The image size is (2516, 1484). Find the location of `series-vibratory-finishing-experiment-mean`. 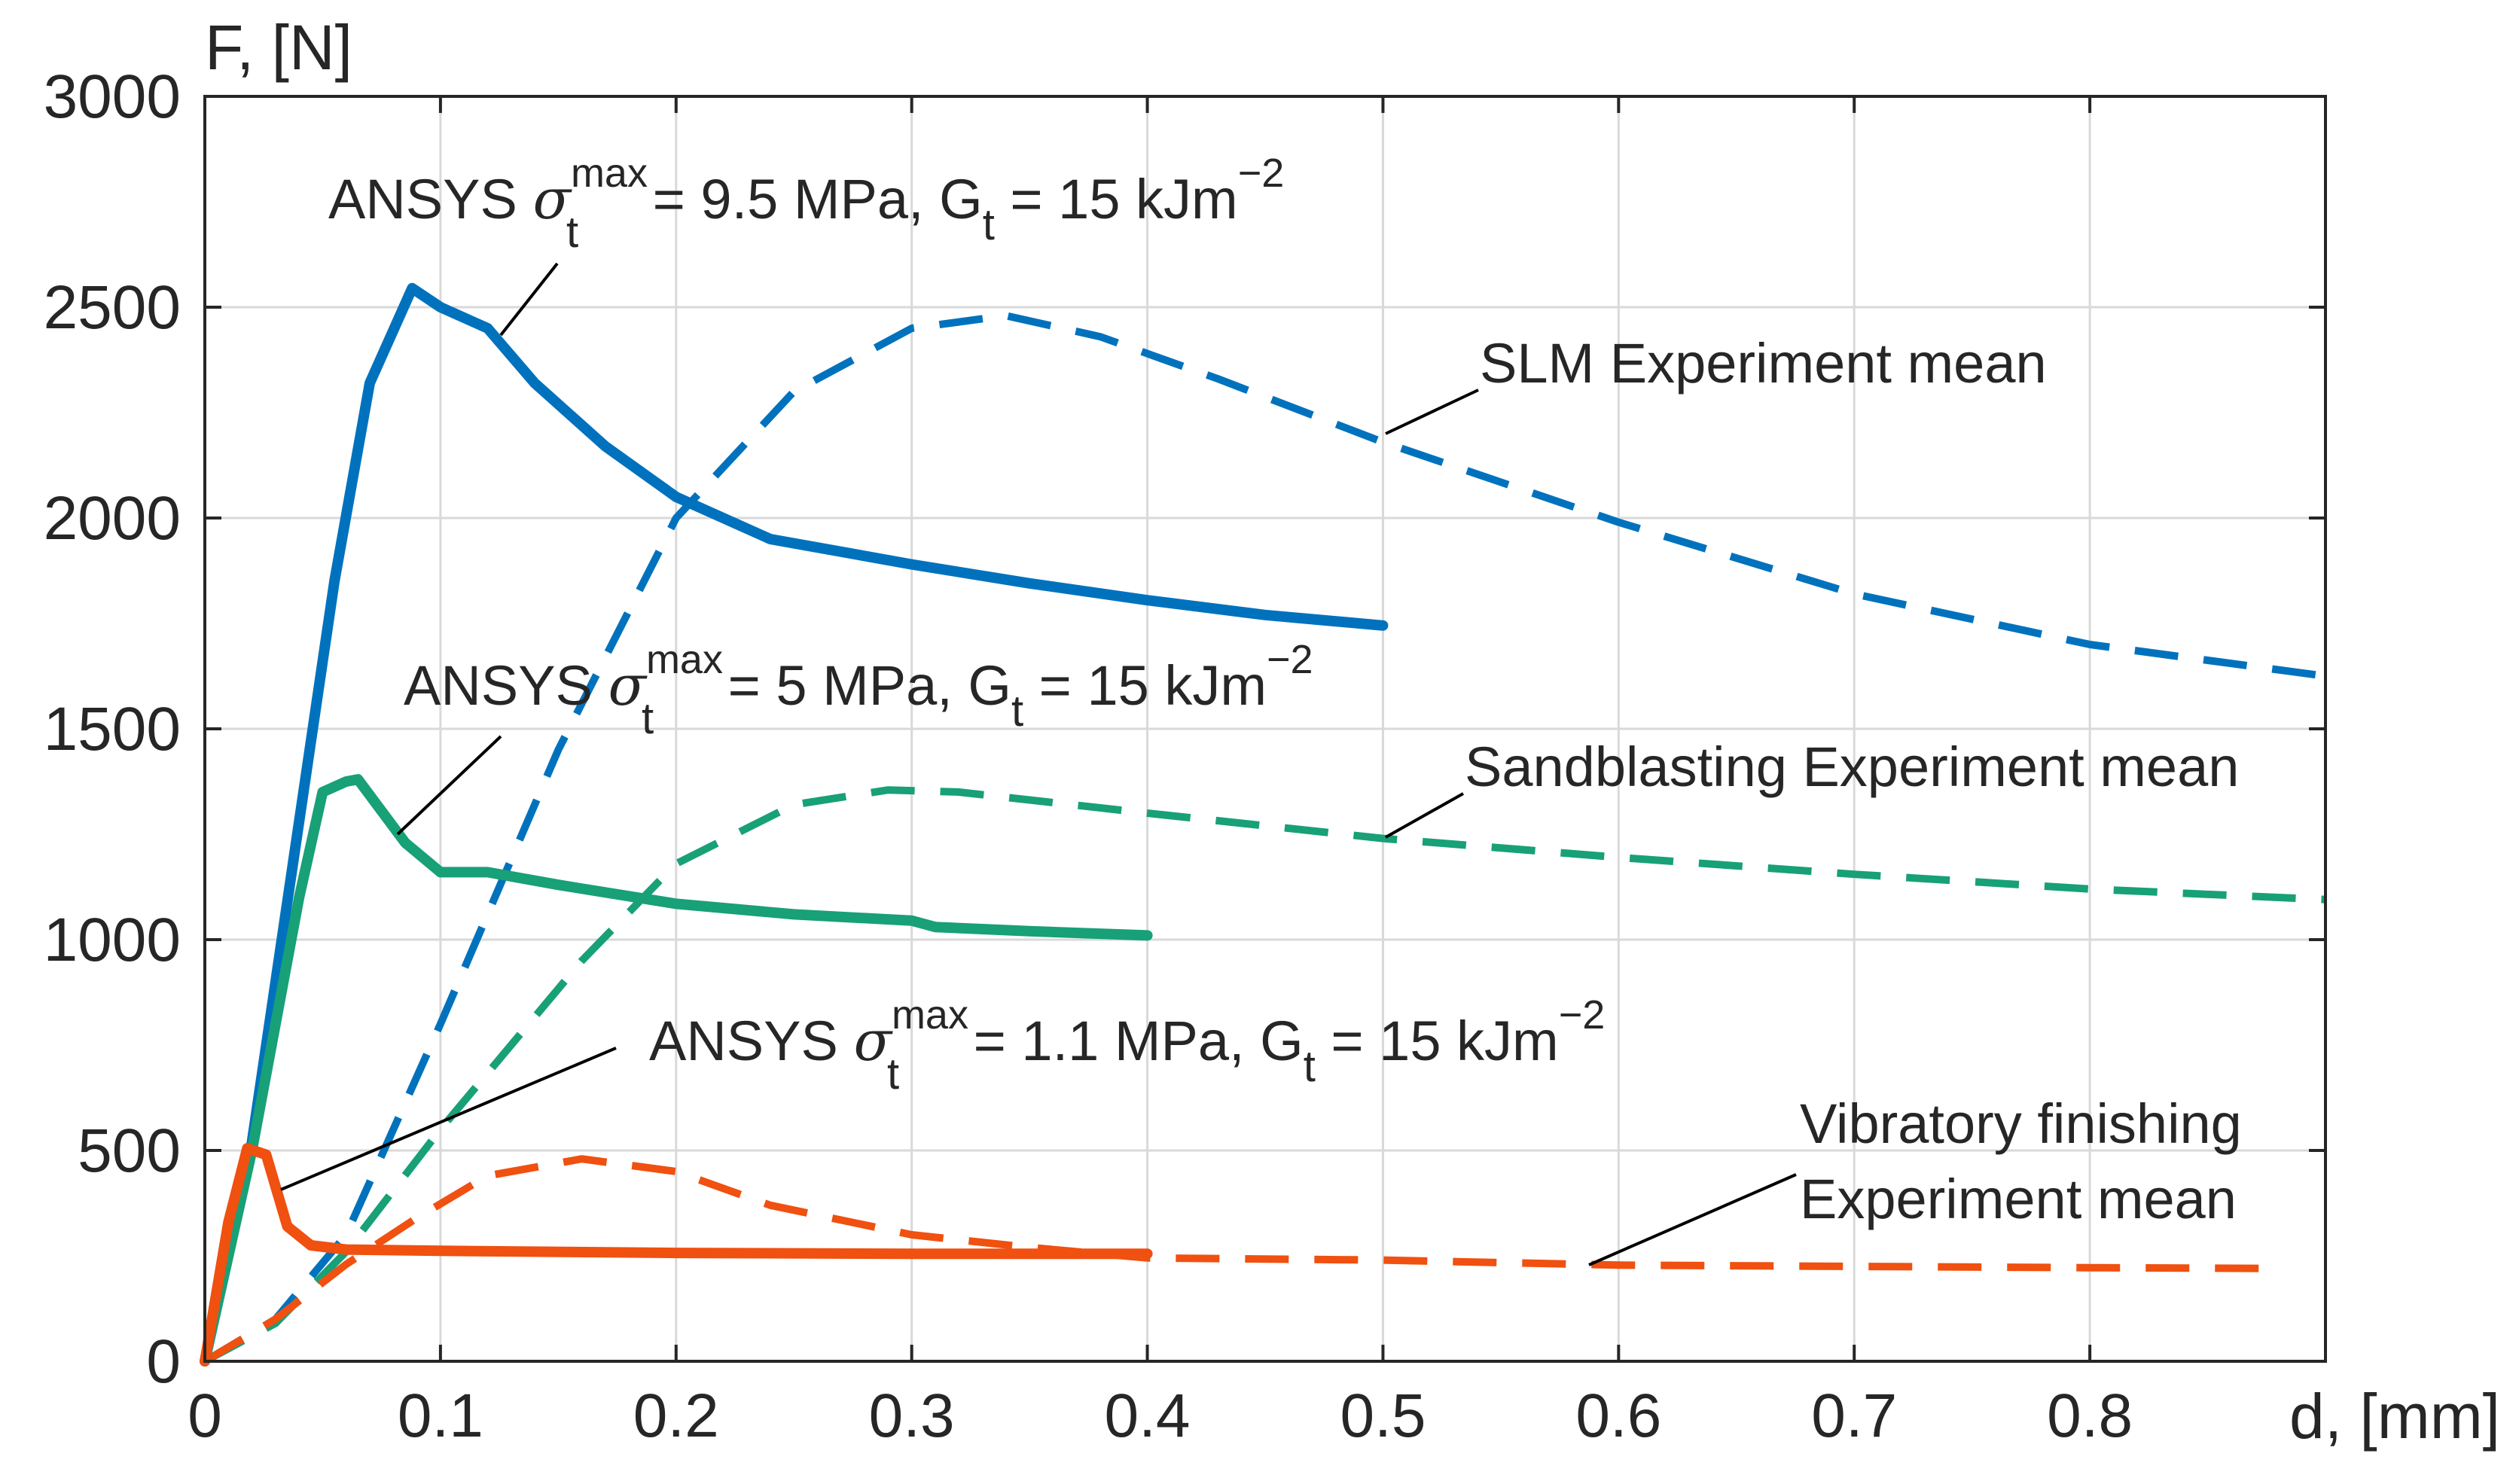

series-vibratory-finishing-experiment-mean is located at coordinates (1241, 1260).